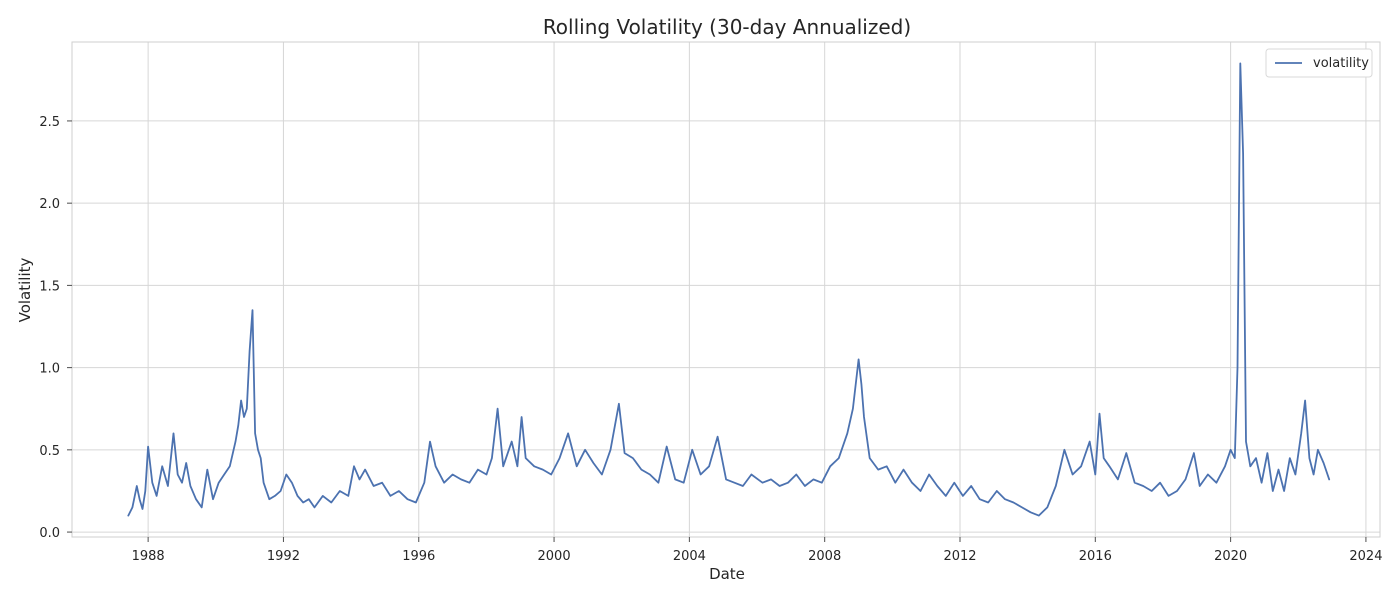 The image size is (1400, 600). What do you see at coordinates (1365, 556) in the screenshot?
I see `x-tick-label: 2024` at bounding box center [1365, 556].